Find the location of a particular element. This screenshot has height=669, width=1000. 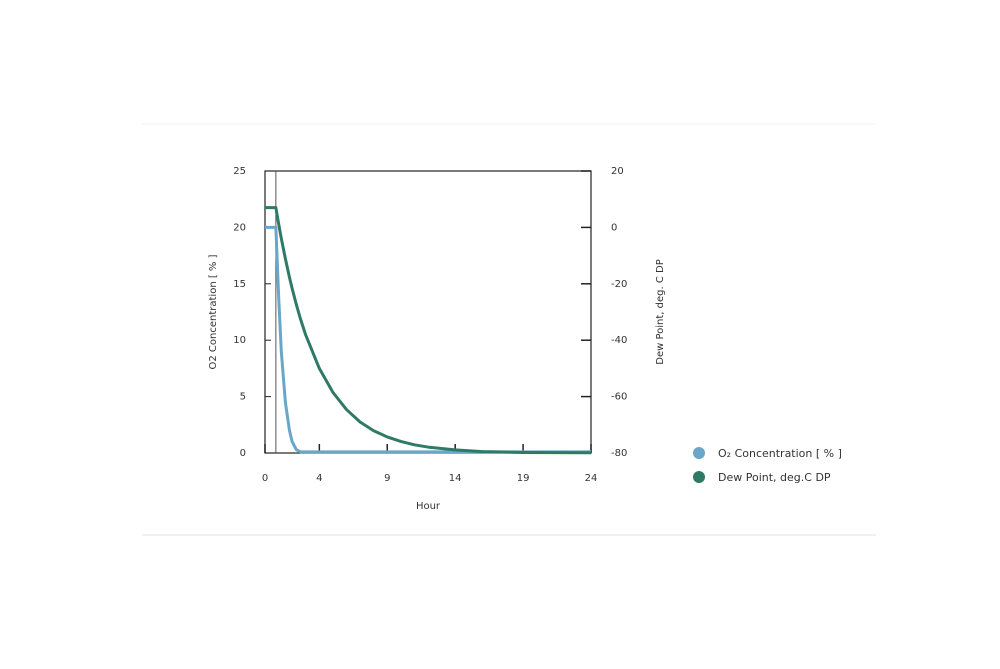

legend-label: O₂ Concentration [ % ] is located at coordinates (780, 453).